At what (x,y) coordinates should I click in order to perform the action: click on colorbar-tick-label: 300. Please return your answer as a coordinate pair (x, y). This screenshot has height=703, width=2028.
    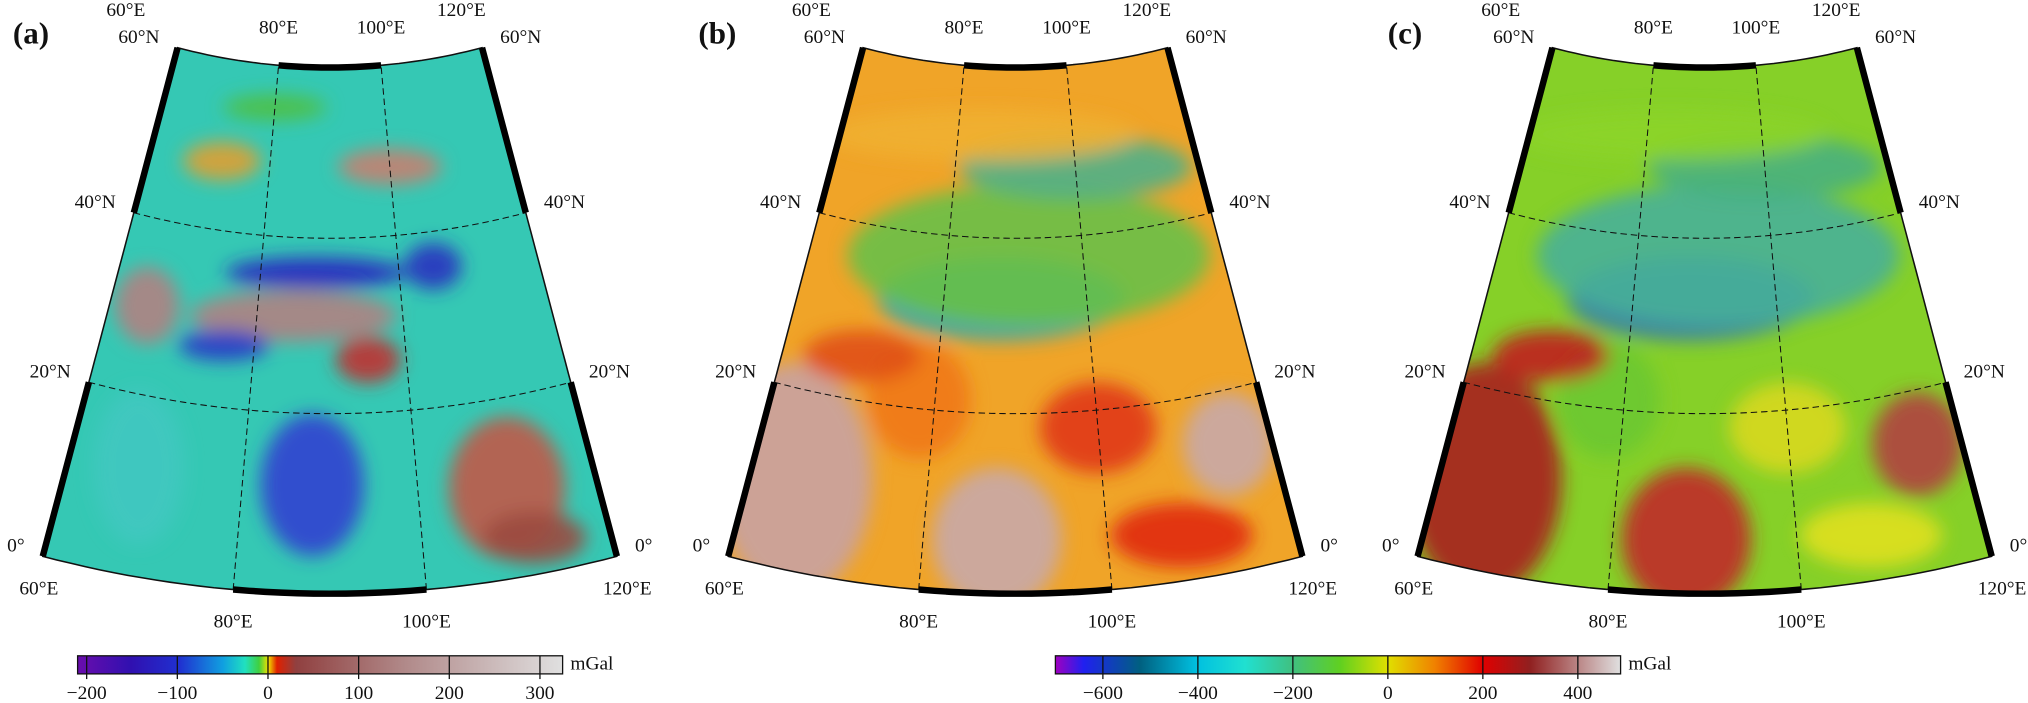
    Looking at the image, I should click on (539, 693).